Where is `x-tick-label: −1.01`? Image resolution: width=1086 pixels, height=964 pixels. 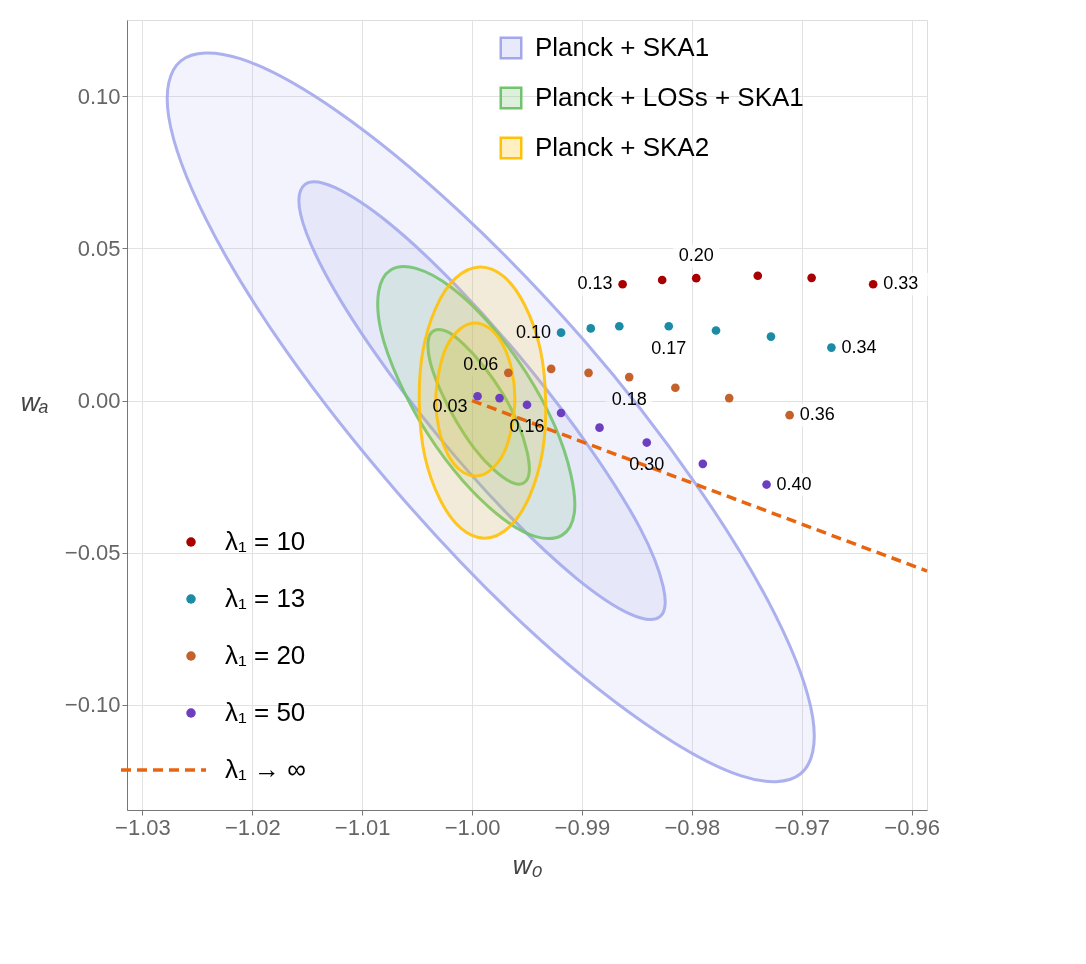
x-tick-label: −1.01 is located at coordinates (362, 827).